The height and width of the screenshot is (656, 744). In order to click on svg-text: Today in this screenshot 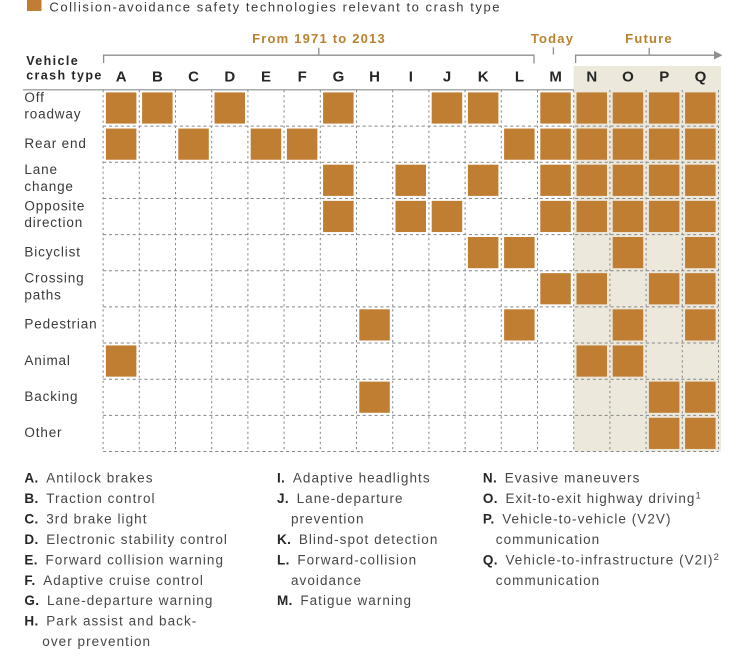, I will do `click(552, 38)`.